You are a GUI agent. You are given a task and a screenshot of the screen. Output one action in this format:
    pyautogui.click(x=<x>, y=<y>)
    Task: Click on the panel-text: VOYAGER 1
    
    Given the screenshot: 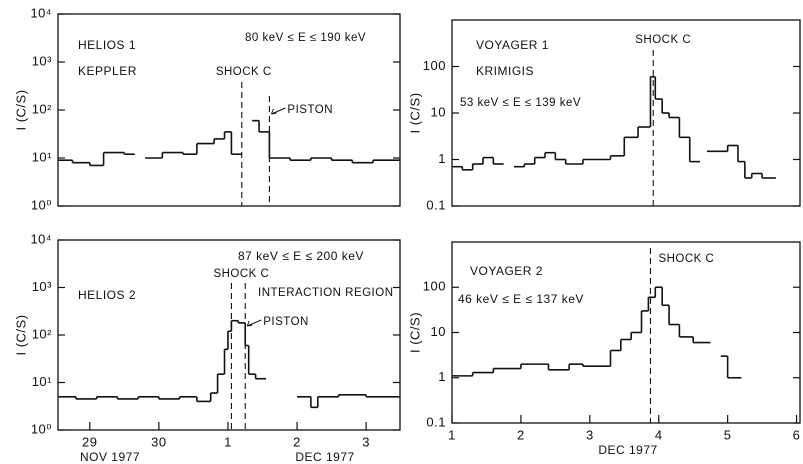 What is the action you would take?
    pyautogui.click(x=512, y=45)
    